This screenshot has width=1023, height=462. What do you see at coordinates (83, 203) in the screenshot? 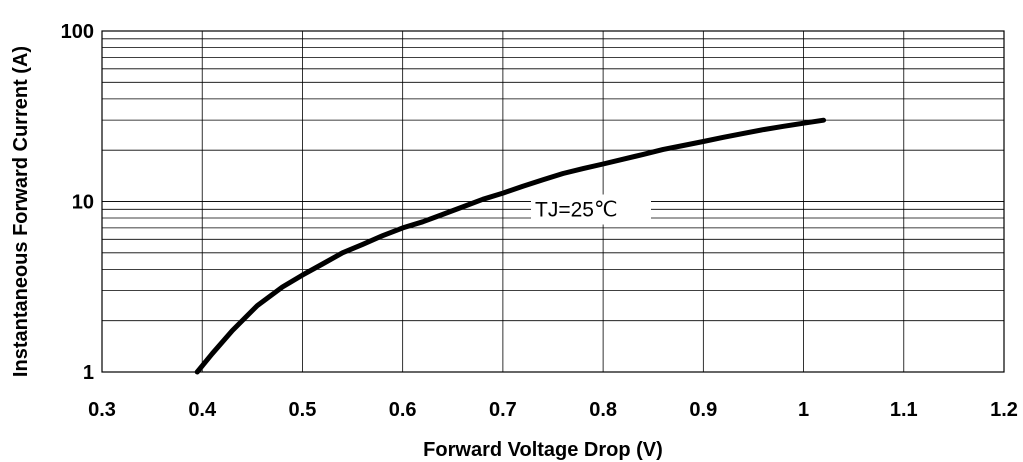
I see `y-tick-label: 10` at bounding box center [83, 203].